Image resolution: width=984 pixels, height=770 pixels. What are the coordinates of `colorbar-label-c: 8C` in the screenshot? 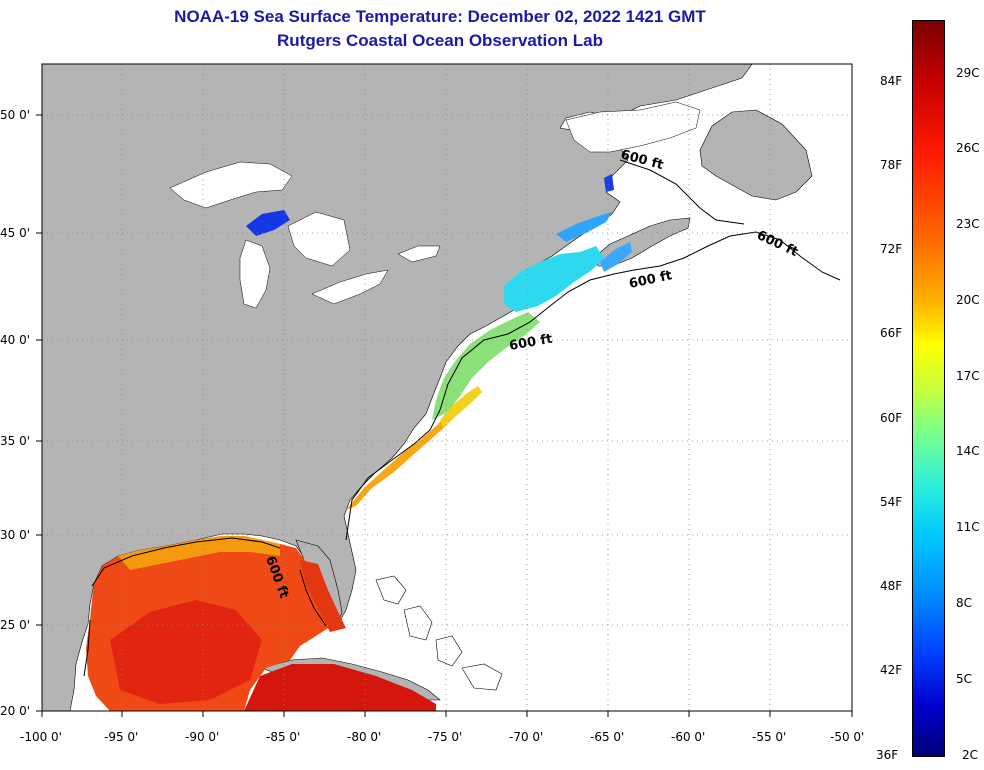 It's located at (964, 603).